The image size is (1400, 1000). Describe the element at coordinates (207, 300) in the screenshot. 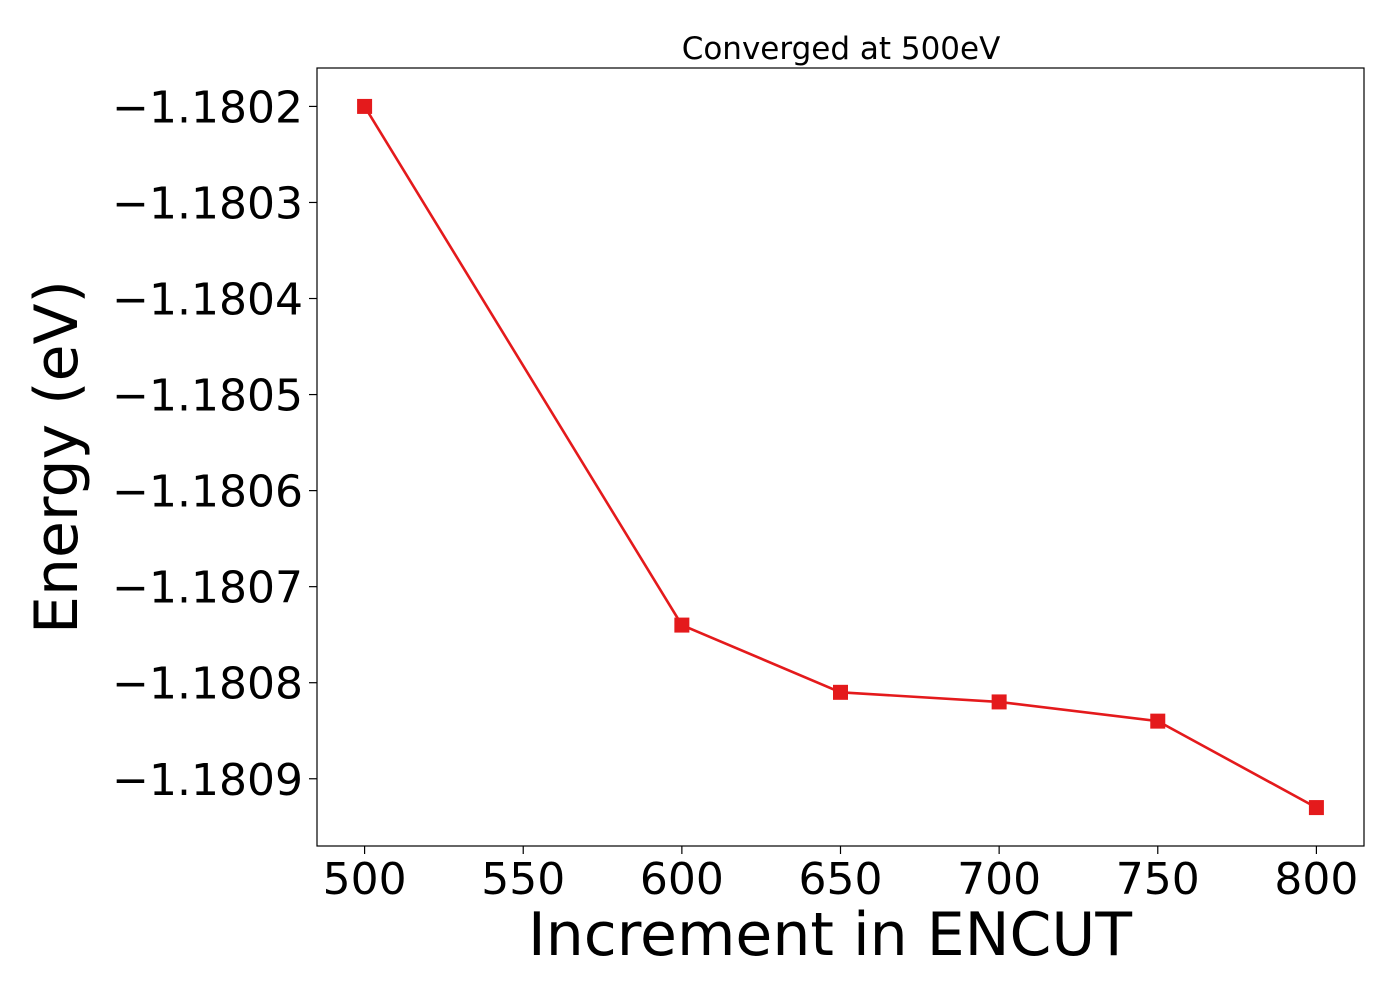

I see `y-tick-label: −1.1804` at that location.